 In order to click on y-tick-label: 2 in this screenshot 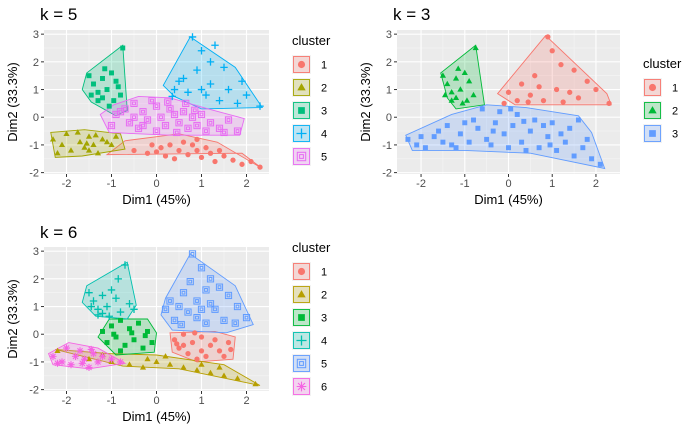, I will do `click(36, 280)`.